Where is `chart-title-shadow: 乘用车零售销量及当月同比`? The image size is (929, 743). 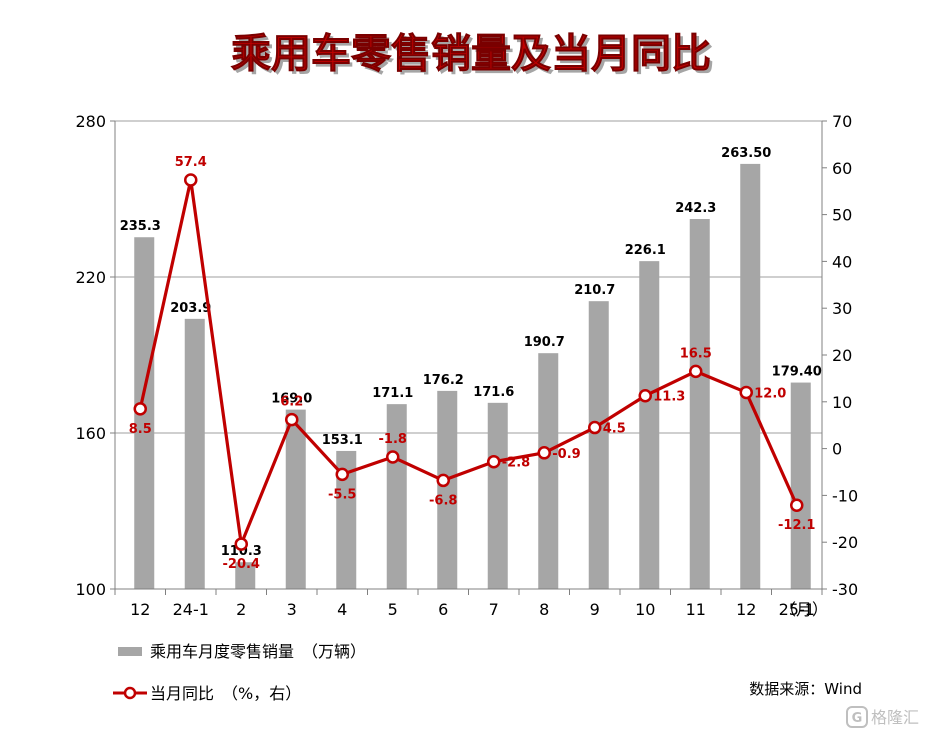
chart-title-shadow: 乘用车零售销量及当月同比 is located at coordinates (474, 57).